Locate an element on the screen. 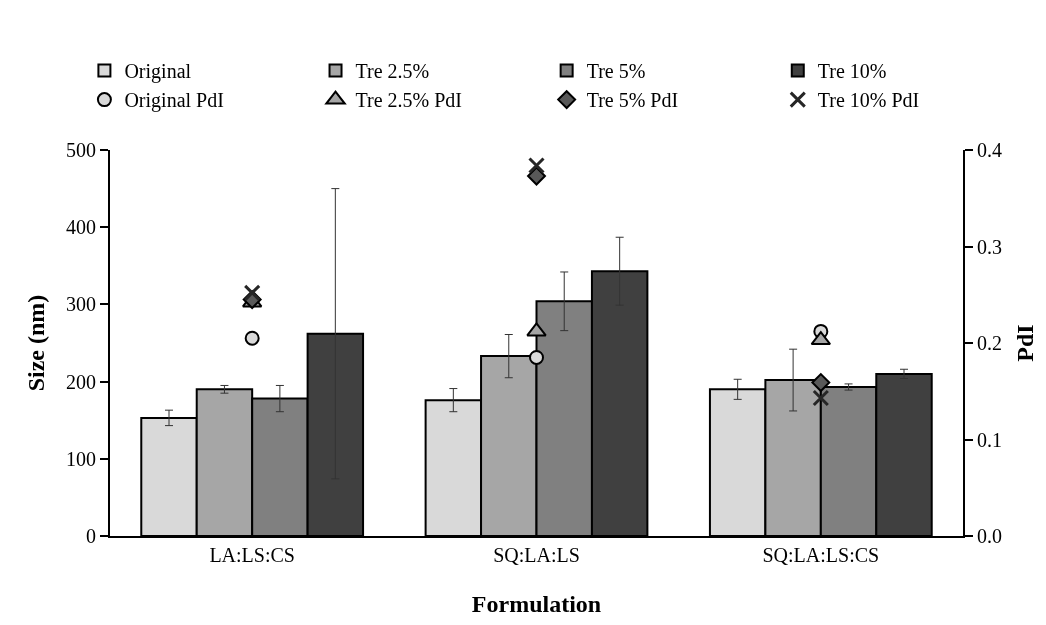 The image size is (1046, 625). y-tick-label: 500 is located at coordinates (81, 150).